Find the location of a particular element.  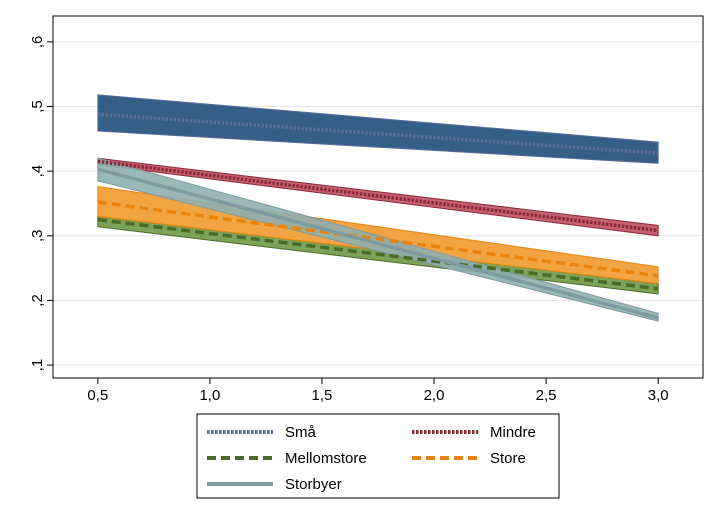

series-line-store is located at coordinates (378, 239).